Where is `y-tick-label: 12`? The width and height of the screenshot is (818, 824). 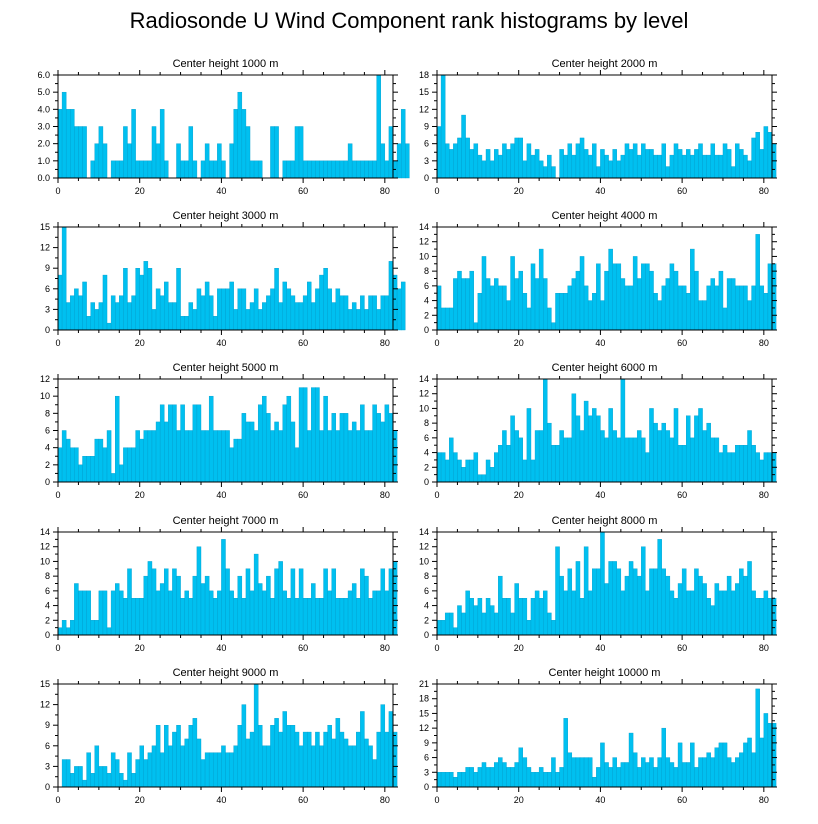 y-tick-label: 12 is located at coordinates (45, 705).